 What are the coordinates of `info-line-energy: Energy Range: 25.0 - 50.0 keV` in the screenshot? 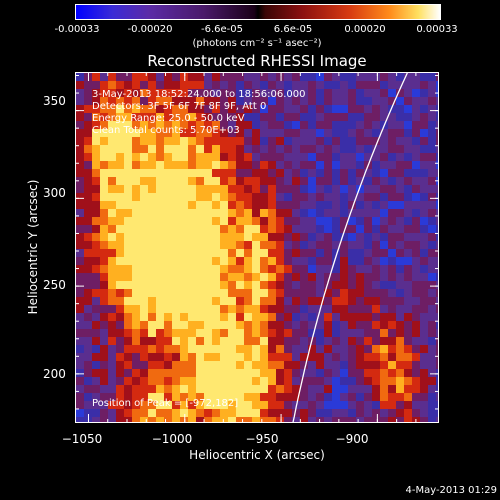 It's located at (168, 118).